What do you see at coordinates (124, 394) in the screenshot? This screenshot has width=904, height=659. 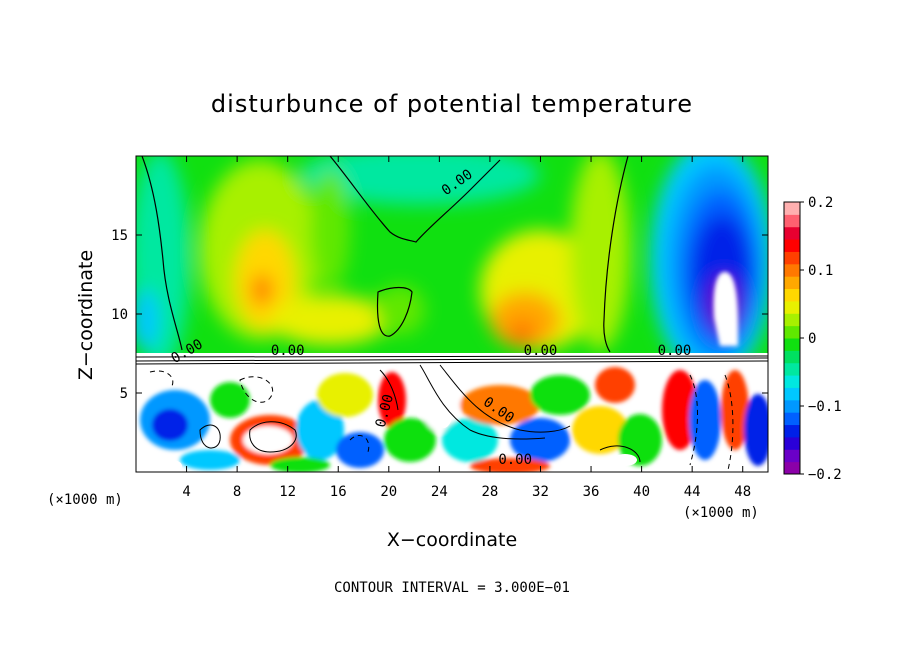 I see `y-tick-label: 5` at bounding box center [124, 394].